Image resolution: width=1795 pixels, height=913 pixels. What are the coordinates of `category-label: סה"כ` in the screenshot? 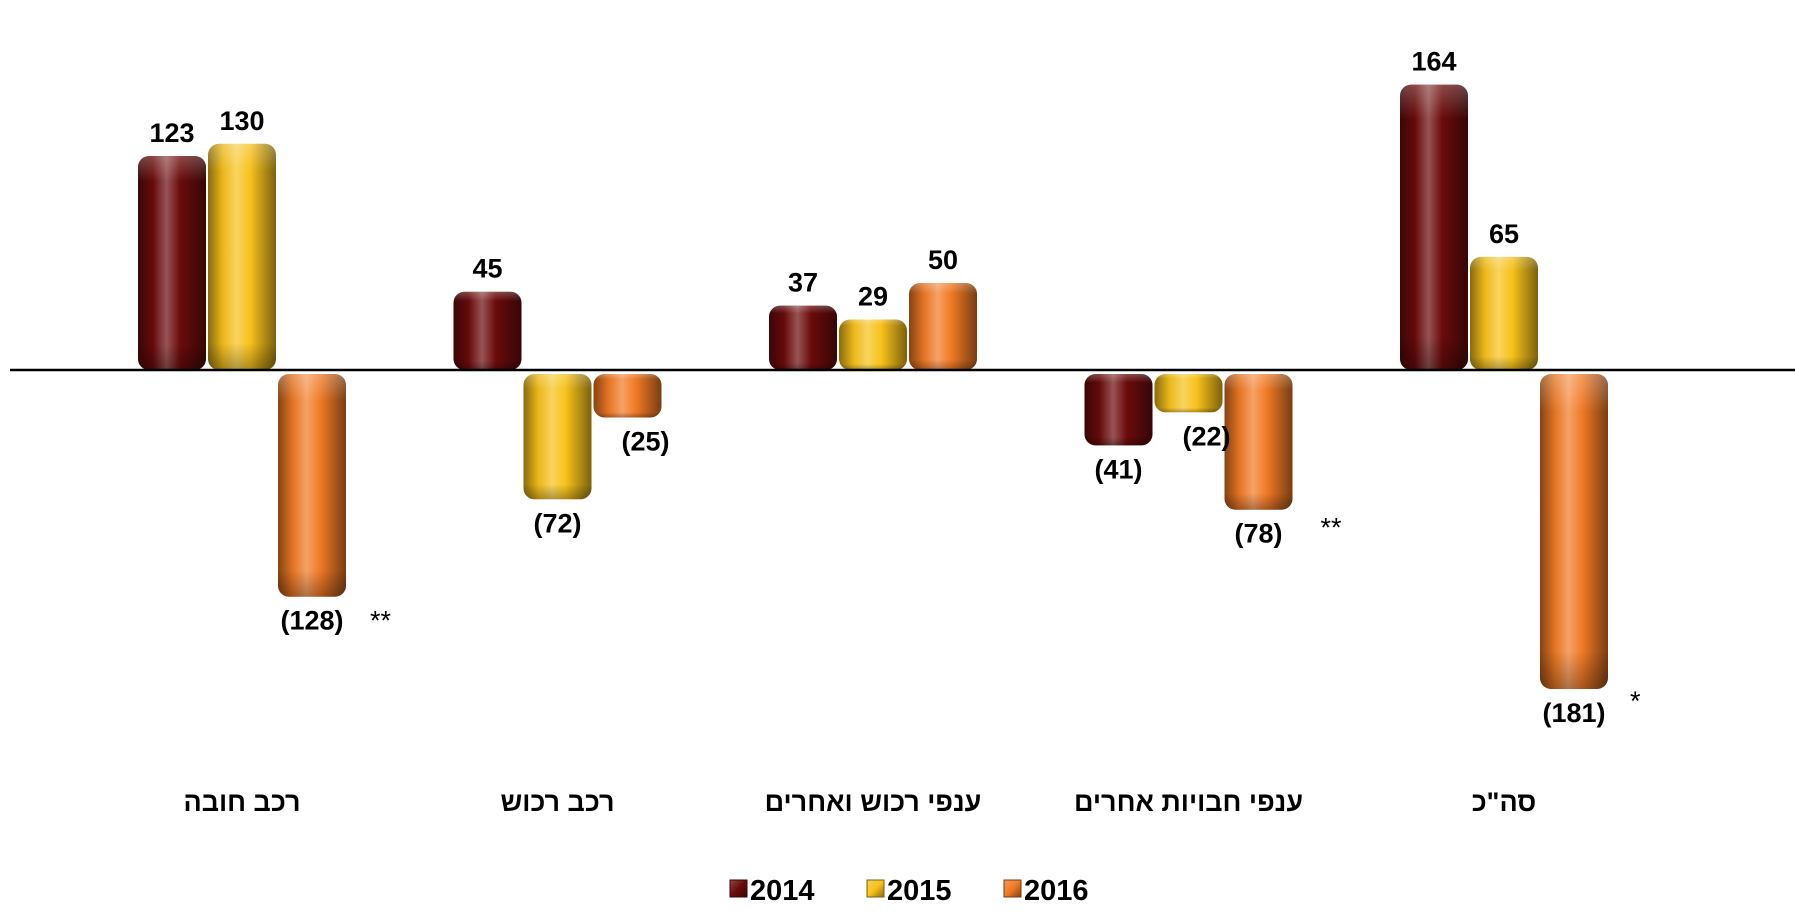 It's located at (1504, 802).